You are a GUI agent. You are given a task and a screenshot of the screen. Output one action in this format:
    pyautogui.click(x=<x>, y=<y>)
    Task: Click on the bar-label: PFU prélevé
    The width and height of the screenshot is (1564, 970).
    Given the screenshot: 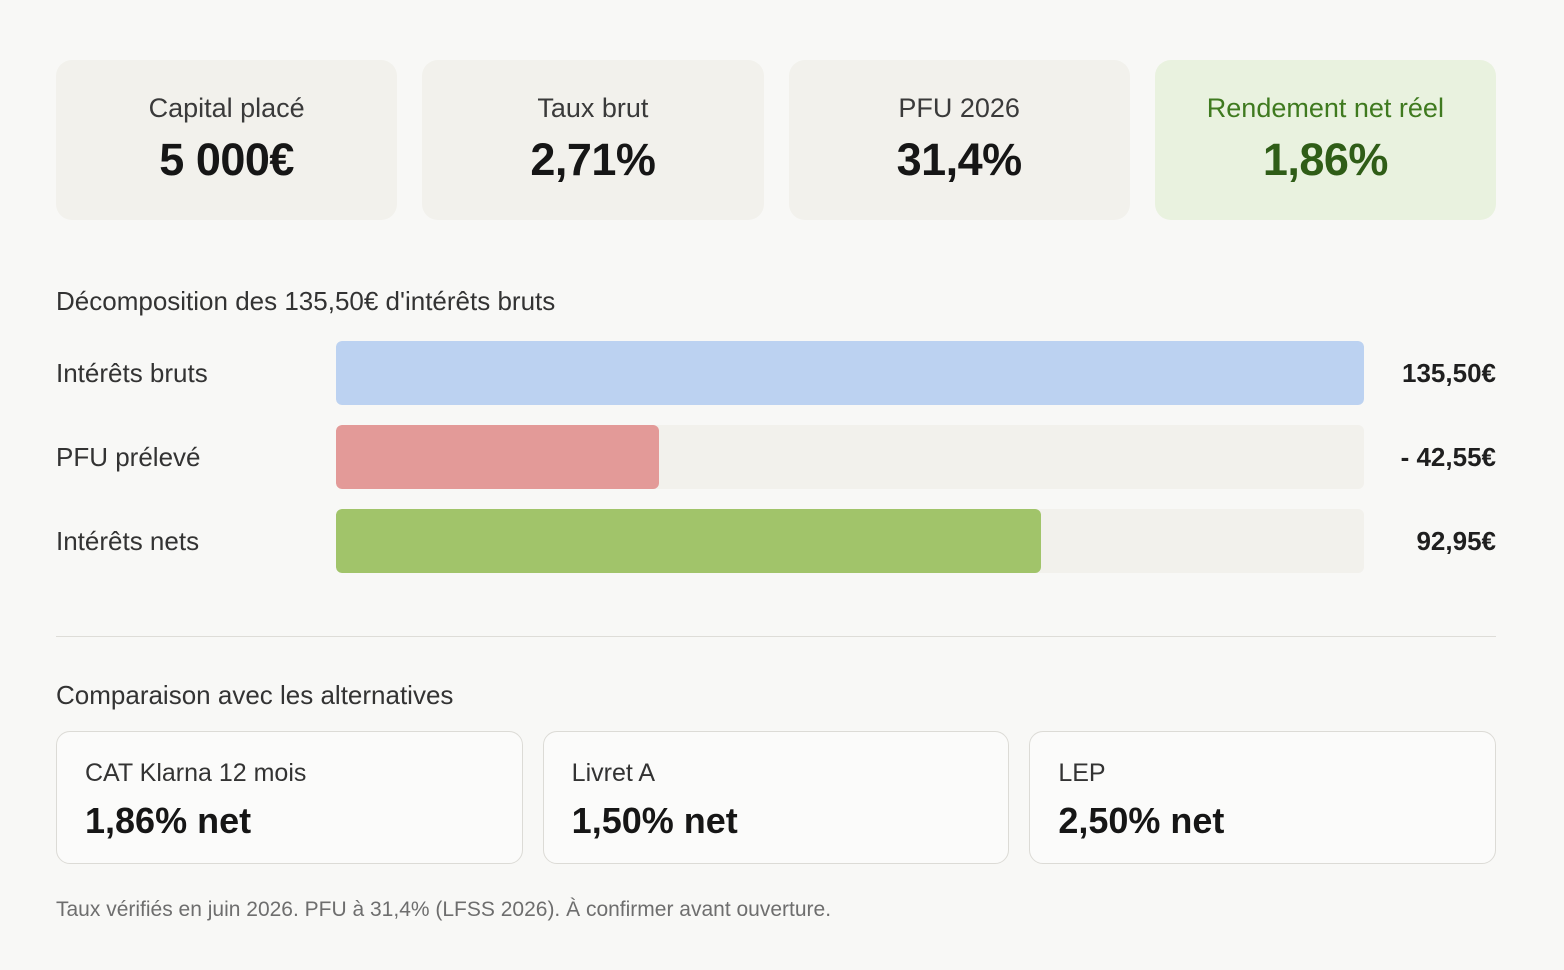 What is the action you would take?
    pyautogui.click(x=128, y=457)
    